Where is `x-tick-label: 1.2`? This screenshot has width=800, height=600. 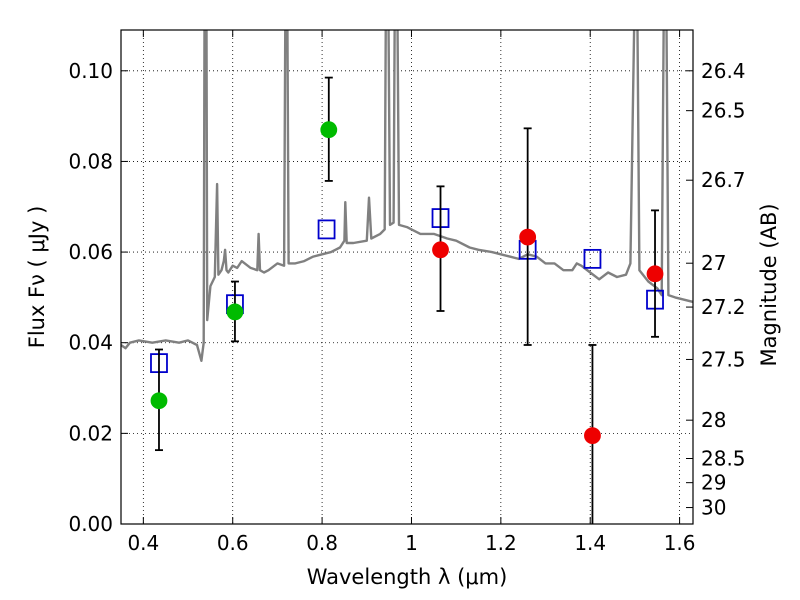 x-tick-label: 1.2 is located at coordinates (501, 543).